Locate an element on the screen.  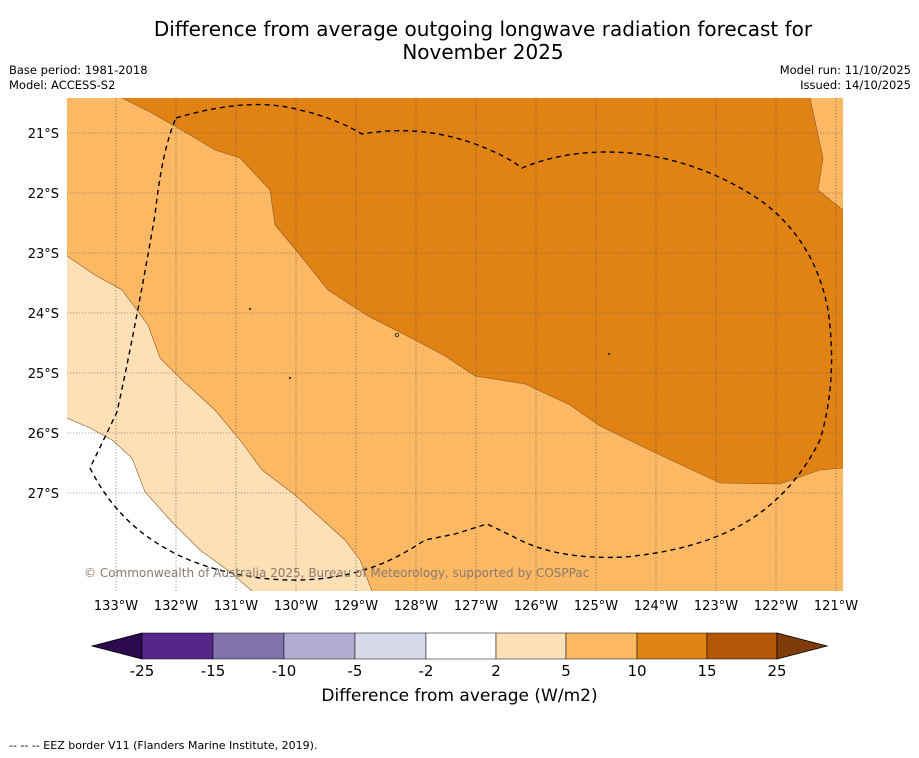
model-run: Model run: 11/10/2025 is located at coordinates (845, 70).